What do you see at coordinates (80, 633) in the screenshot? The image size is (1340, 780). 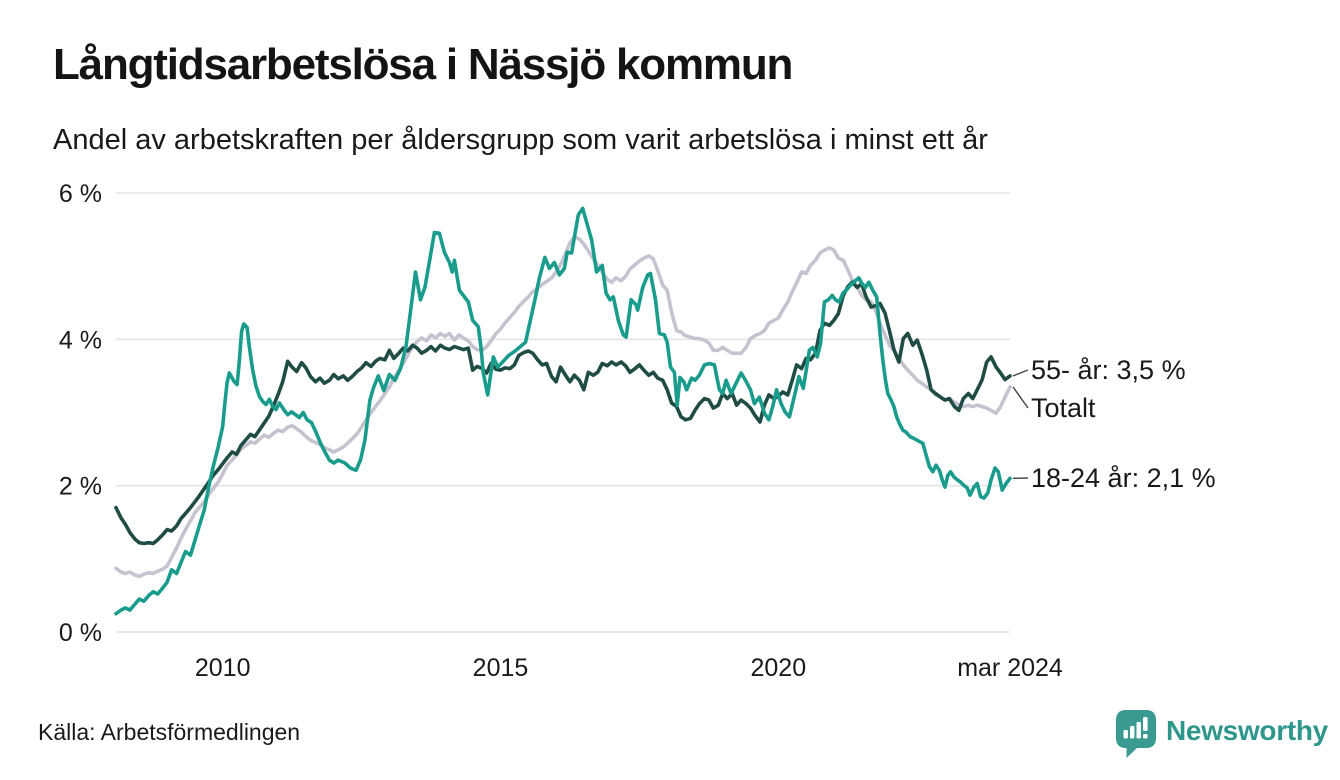 I see `y-axis-label: 0 %` at bounding box center [80, 633].